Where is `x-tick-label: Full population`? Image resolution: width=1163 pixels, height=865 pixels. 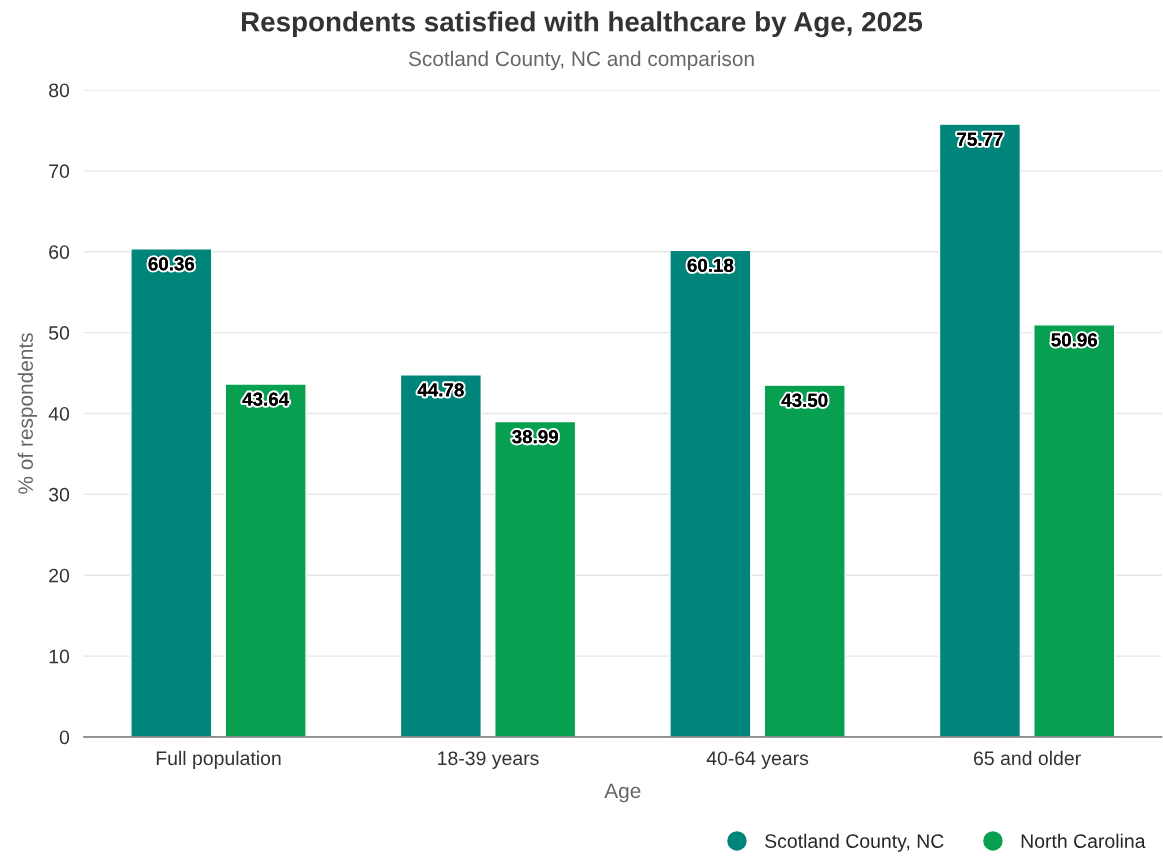
x-tick-label: Full population is located at coordinates (218, 759).